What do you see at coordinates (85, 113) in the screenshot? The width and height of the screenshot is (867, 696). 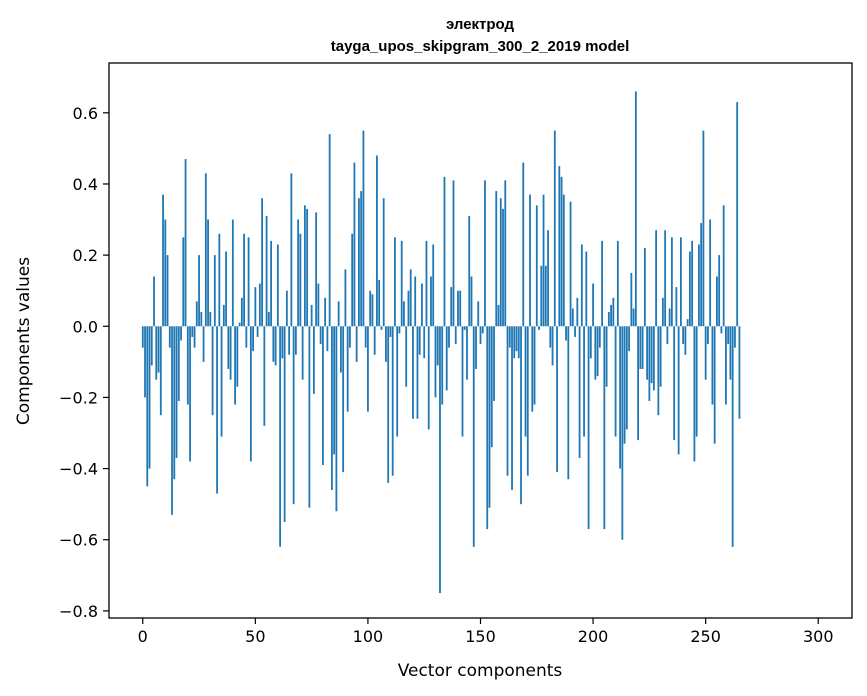 I see `y-tick-label: 0.6` at bounding box center [85, 113].